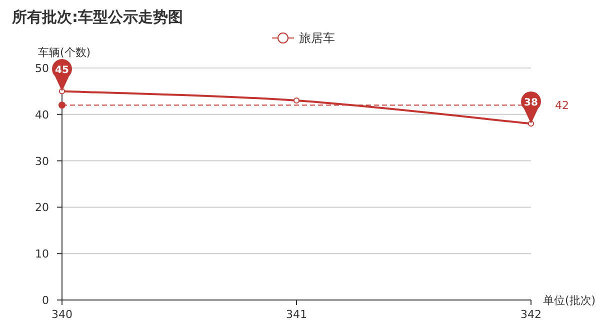 The width and height of the screenshot is (600, 327). I want to click on annotation: 38, so click(531, 103).